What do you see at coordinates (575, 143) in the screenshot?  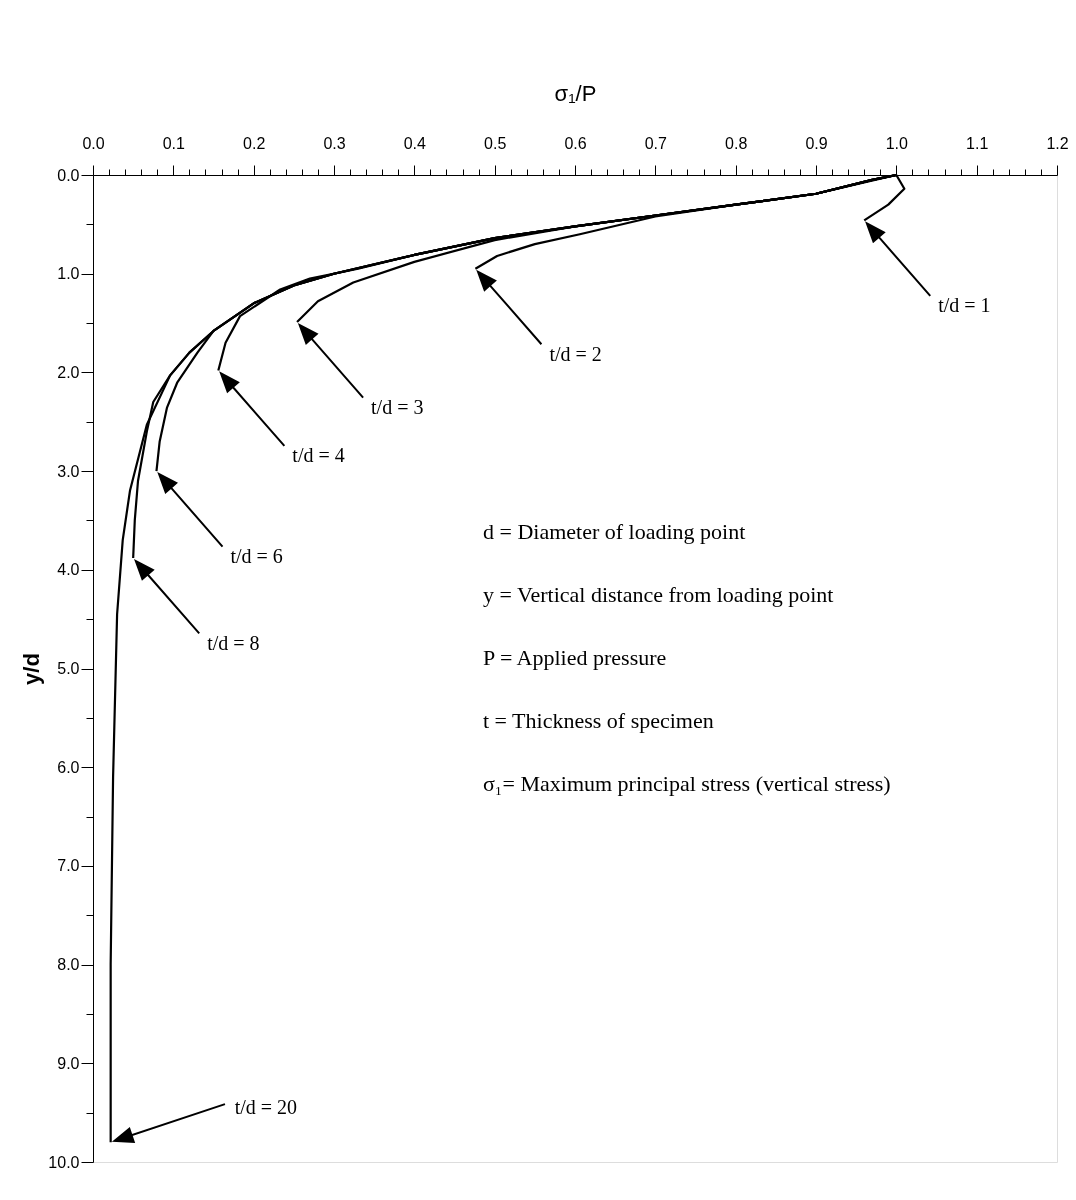 I see `x-tick-label: 0.6` at bounding box center [575, 143].